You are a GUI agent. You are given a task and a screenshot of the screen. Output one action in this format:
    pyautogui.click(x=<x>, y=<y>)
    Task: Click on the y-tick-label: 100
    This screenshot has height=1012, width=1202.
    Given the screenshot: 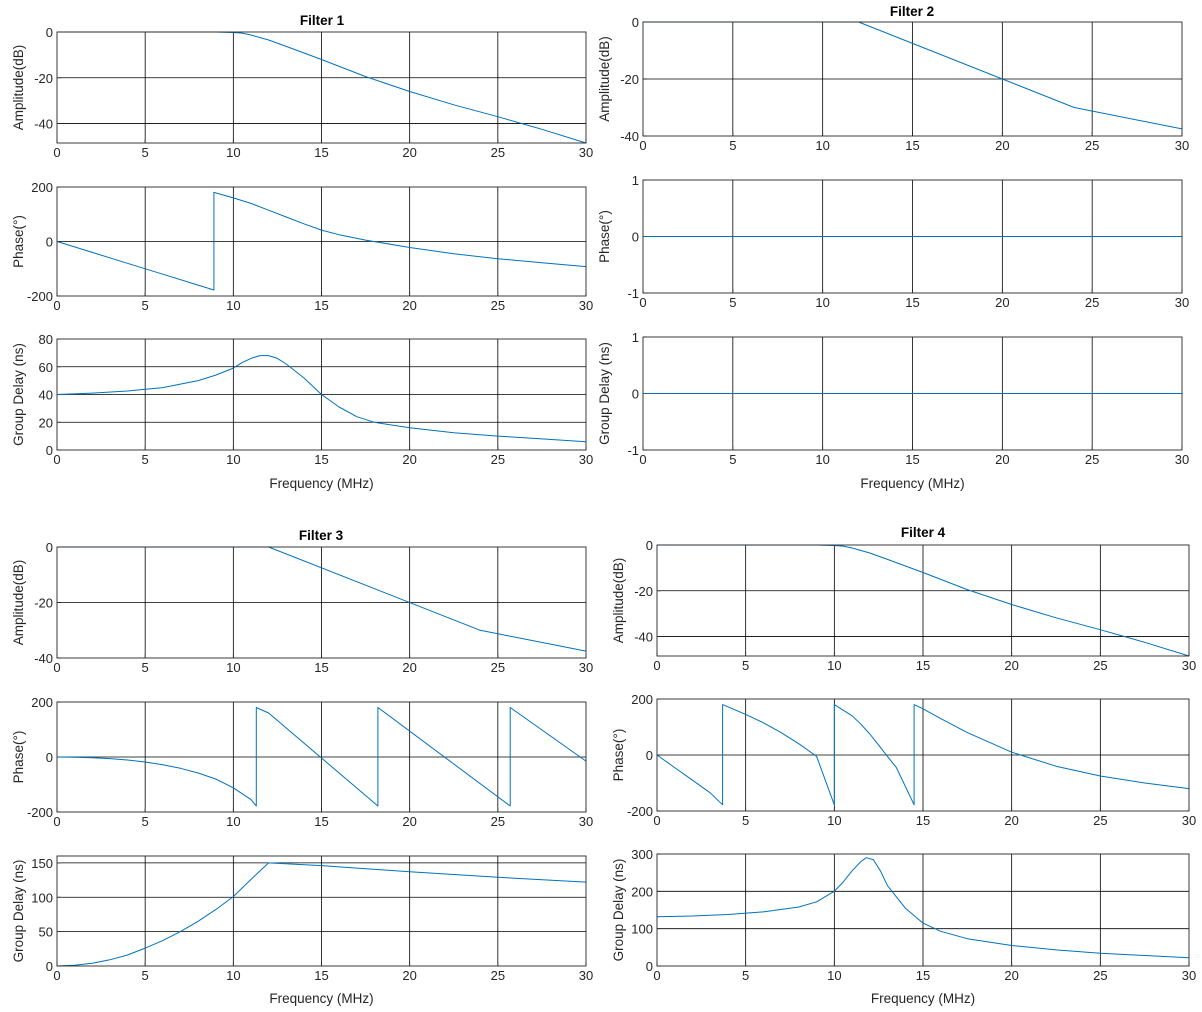 What is the action you would take?
    pyautogui.click(x=642, y=929)
    